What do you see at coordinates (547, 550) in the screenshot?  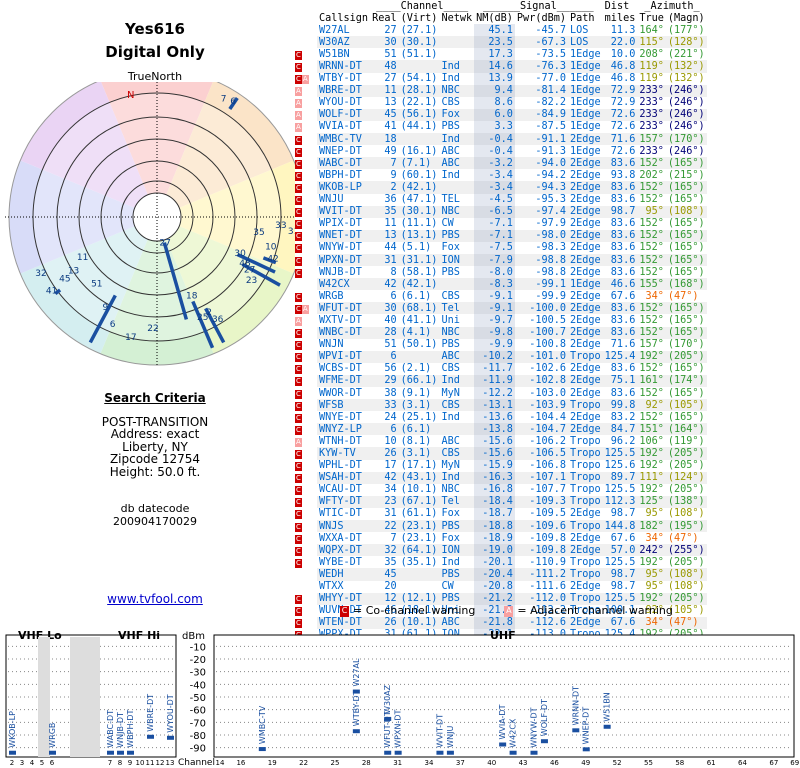 I see `power-dbm: -109.8` at bounding box center [547, 550].